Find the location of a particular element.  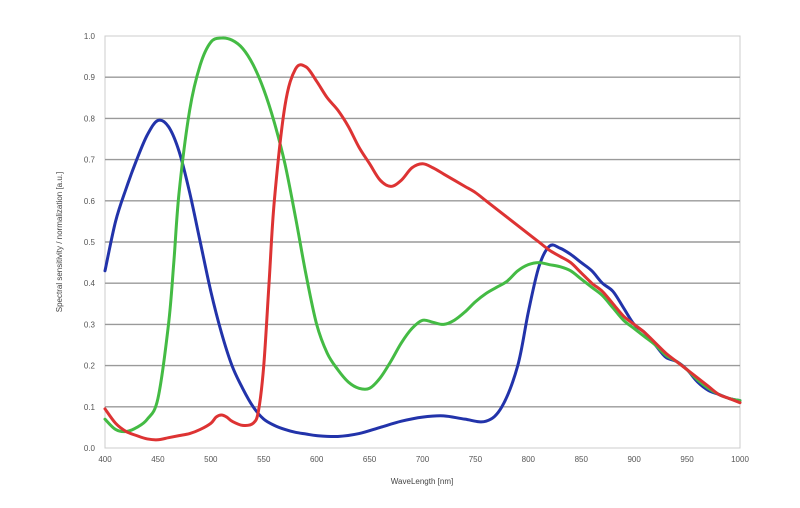

x-tick-label: 650 is located at coordinates (370, 459).